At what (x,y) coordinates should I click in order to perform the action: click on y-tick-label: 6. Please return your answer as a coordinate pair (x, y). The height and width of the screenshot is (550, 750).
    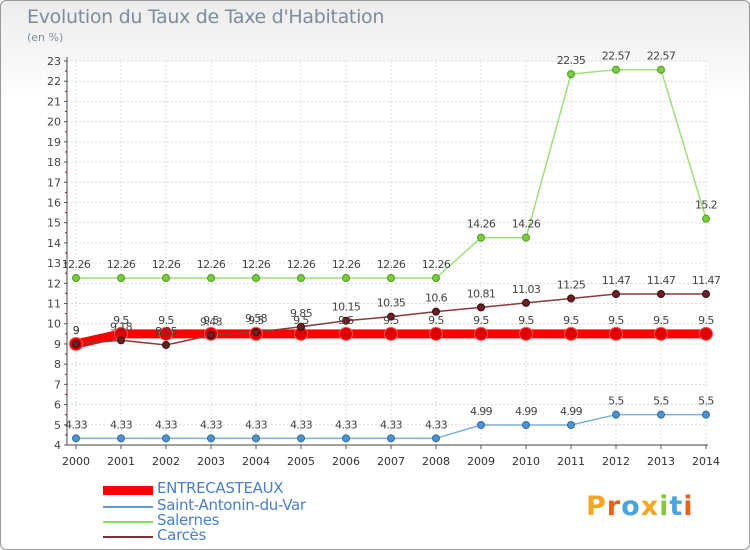
    Looking at the image, I should click on (57, 405).